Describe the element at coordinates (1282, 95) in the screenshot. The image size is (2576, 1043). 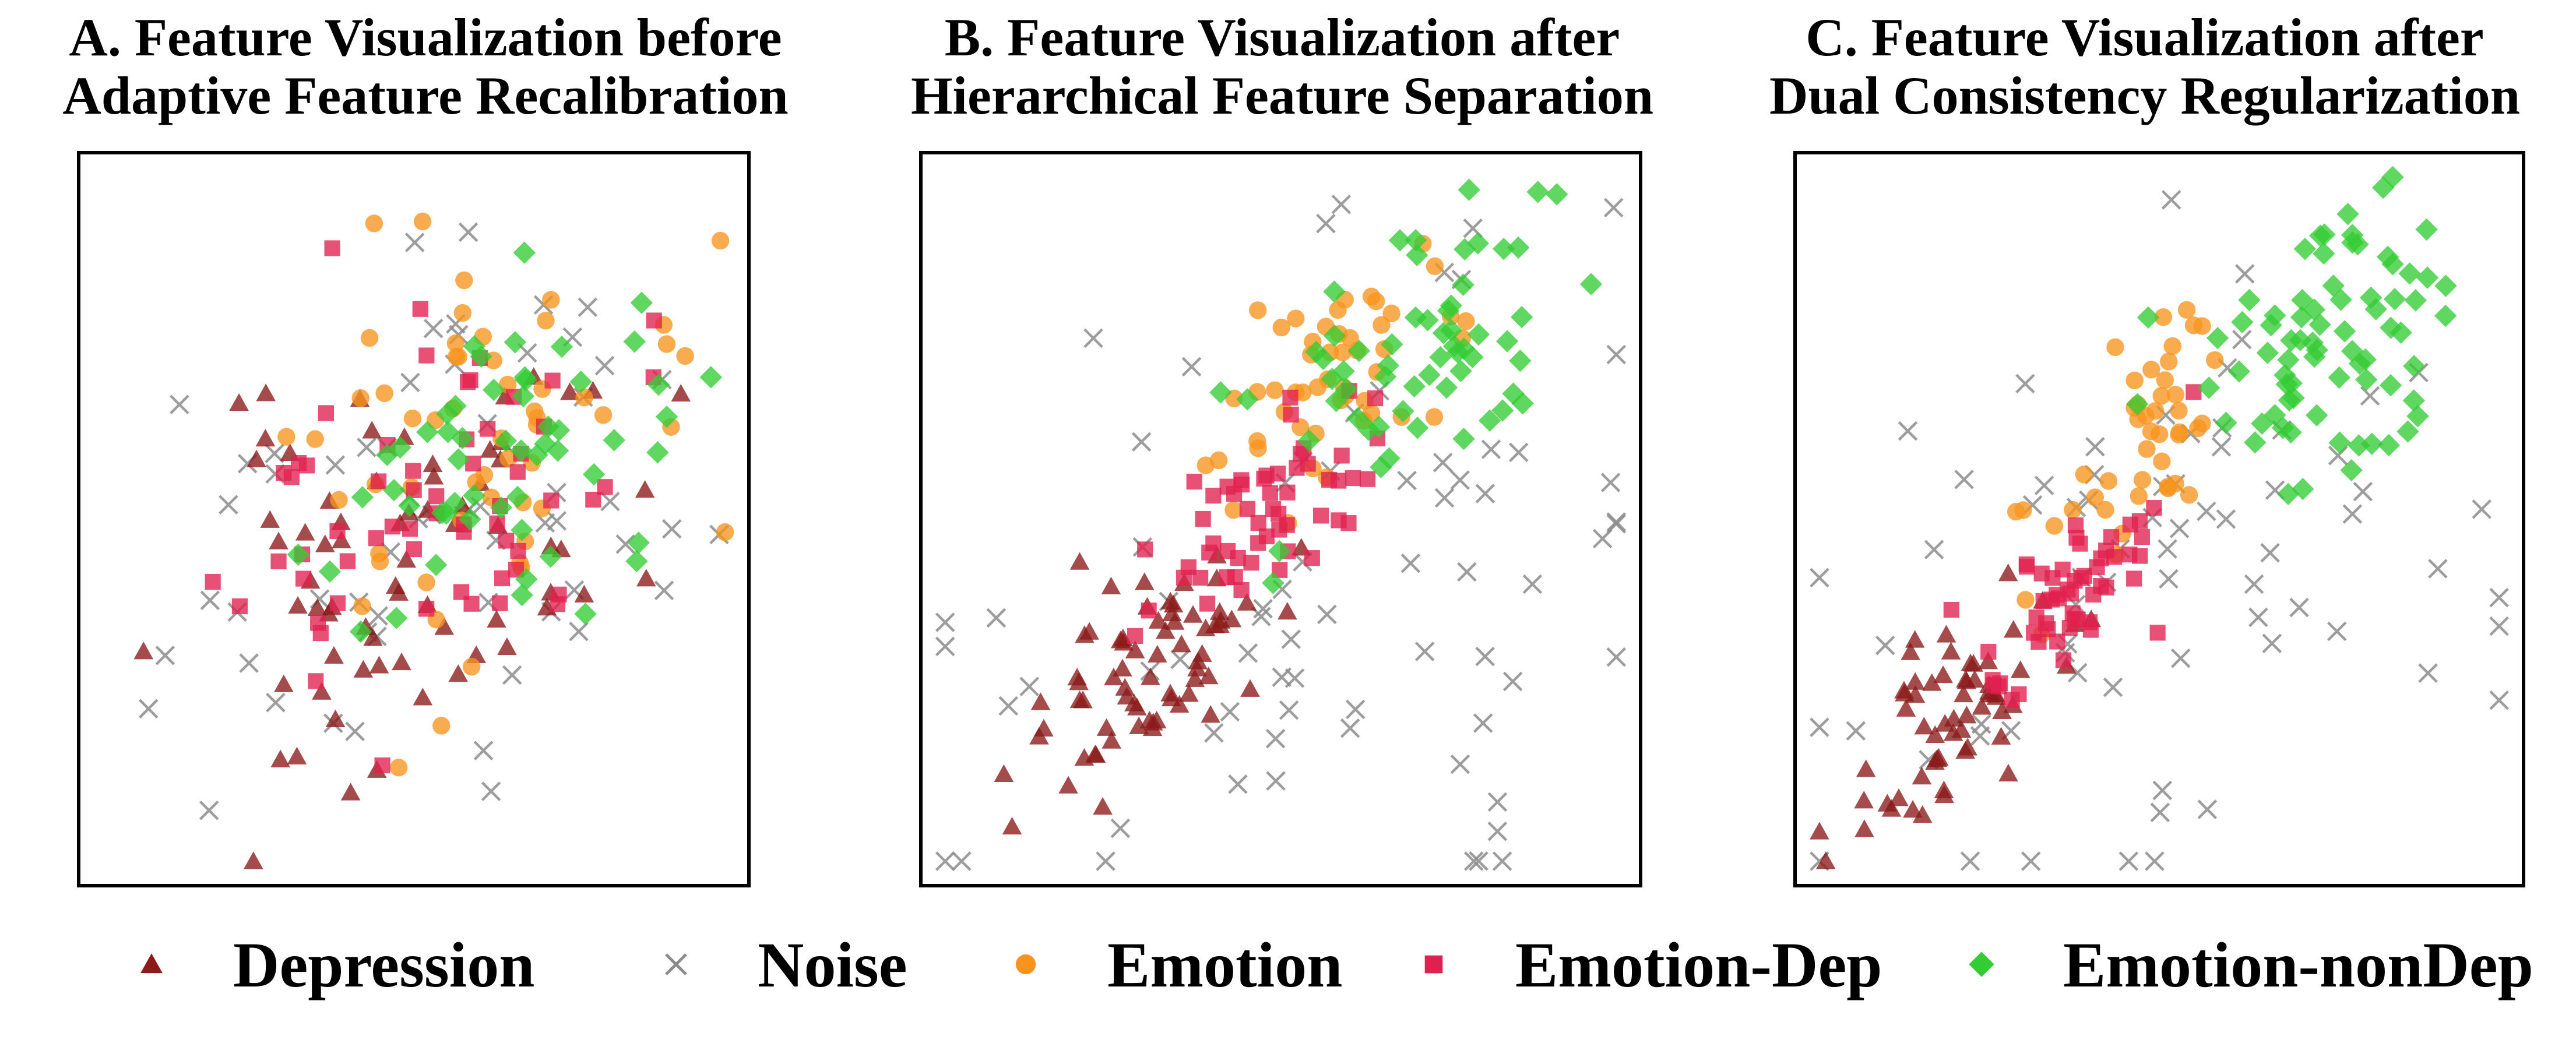
I see `panel-b-title-line-2: Hierarchical Feature Separation` at that location.